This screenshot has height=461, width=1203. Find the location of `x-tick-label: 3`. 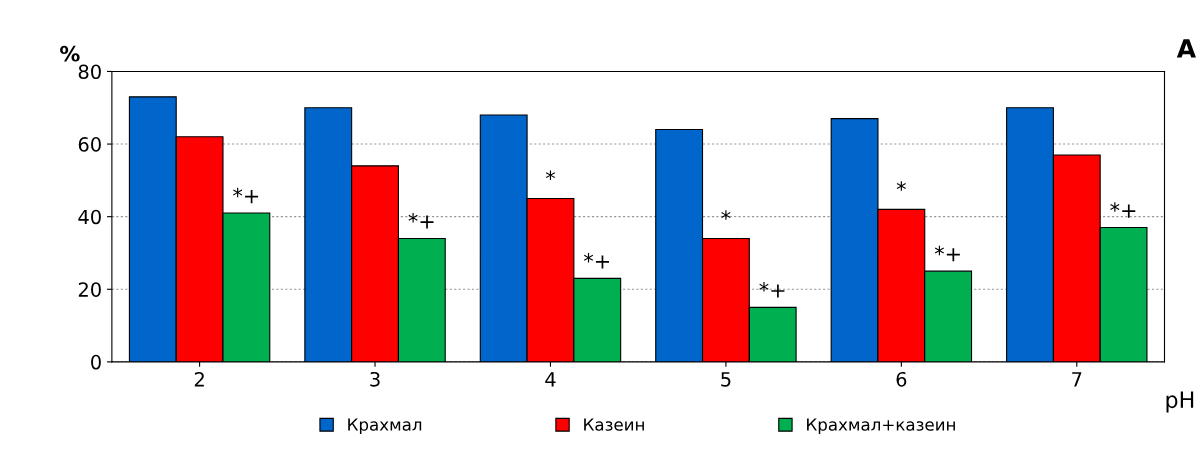

x-tick-label: 3 is located at coordinates (375, 379).